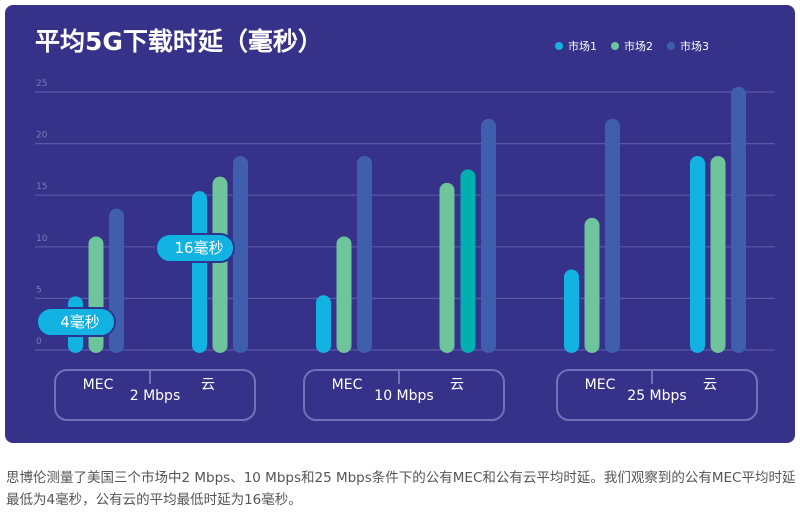  Describe the element at coordinates (80, 322) in the screenshot. I see `callout-label: 4毫秒` at that location.